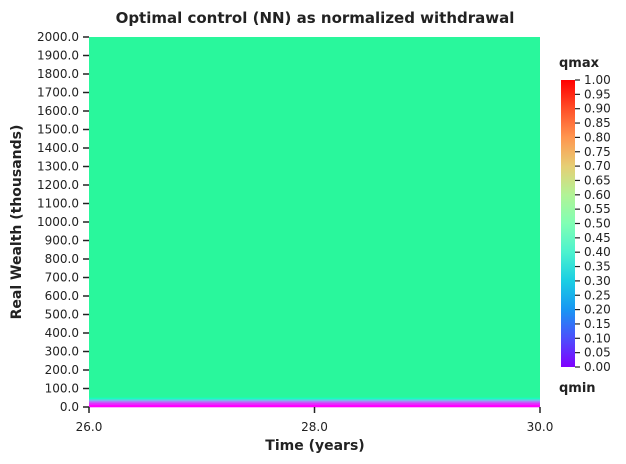  Describe the element at coordinates (597, 152) in the screenshot. I see `colorbar-tick-label: 0.75` at that location.